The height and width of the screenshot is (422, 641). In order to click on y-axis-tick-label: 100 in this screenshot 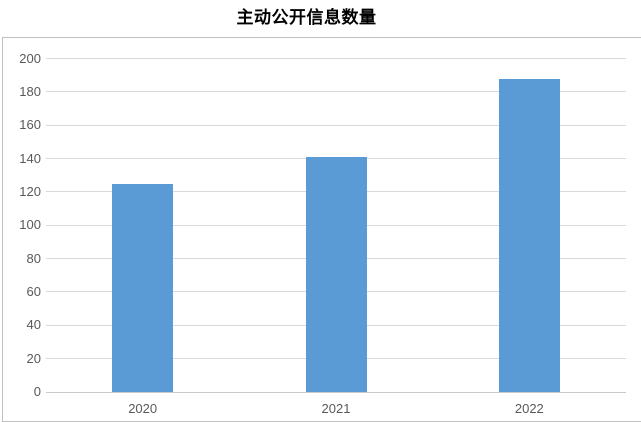, I will do `click(30, 225)`.